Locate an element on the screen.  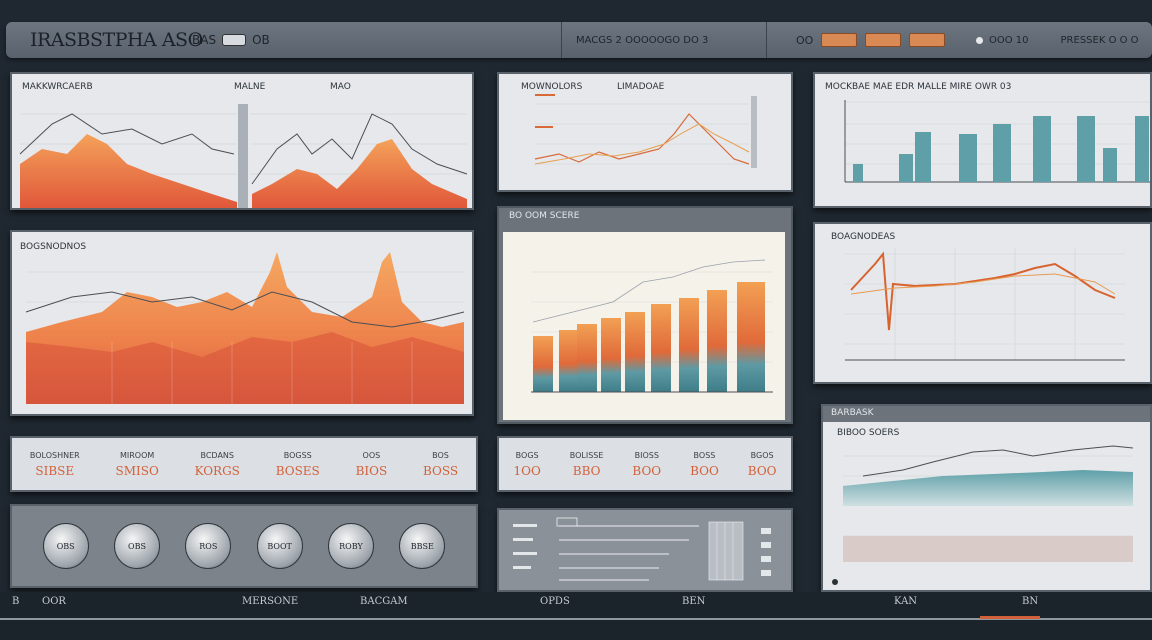
panel-stacked-bars: BO OOM SCERE is located at coordinates (645, 315).